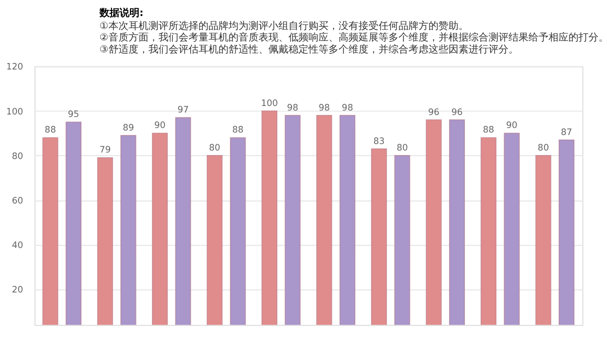  What do you see at coordinates (284, 26) in the screenshot?
I see `text: ①本次耳机测评所选择的品牌均为测评小组自行购买，没有接受任何品牌方的赞助。` at bounding box center [284, 26].